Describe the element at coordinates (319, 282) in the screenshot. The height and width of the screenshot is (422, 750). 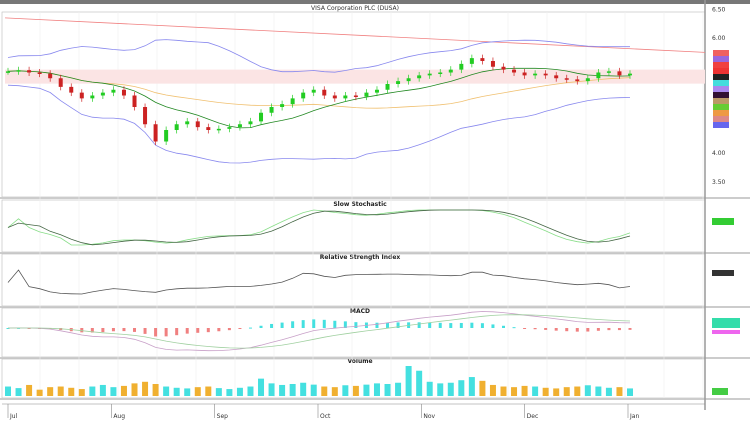
I see `rsi-line` at that location.